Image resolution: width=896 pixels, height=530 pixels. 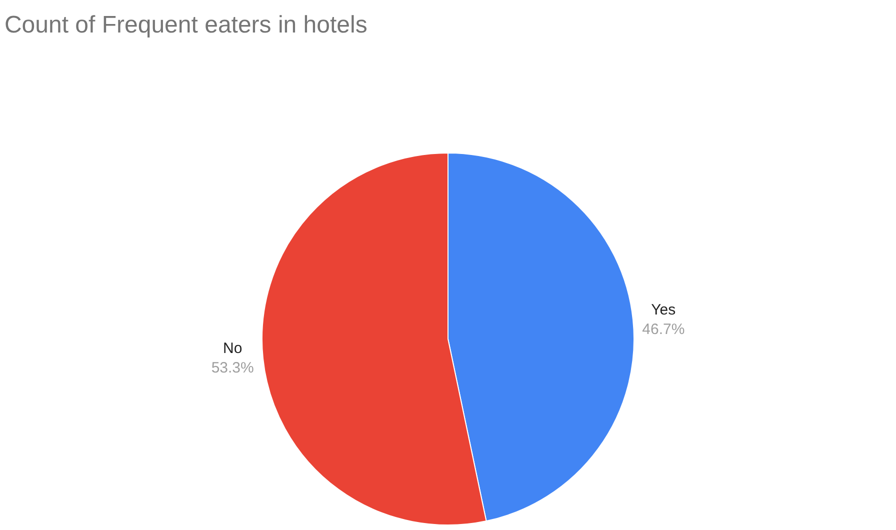 What do you see at coordinates (663, 329) in the screenshot?
I see `data-label: 46.7%` at bounding box center [663, 329].